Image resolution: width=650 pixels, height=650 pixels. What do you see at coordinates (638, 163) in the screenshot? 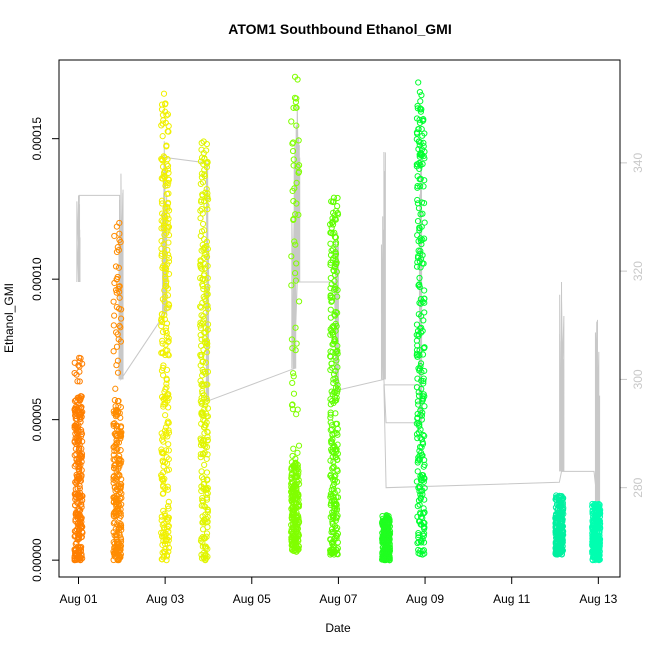
I see `y2-tick-label: 340` at bounding box center [638, 163].